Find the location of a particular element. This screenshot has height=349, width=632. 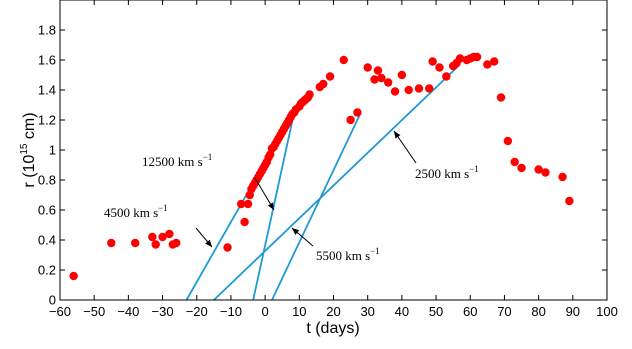

x-tick-label: −40 is located at coordinates (128, 311).